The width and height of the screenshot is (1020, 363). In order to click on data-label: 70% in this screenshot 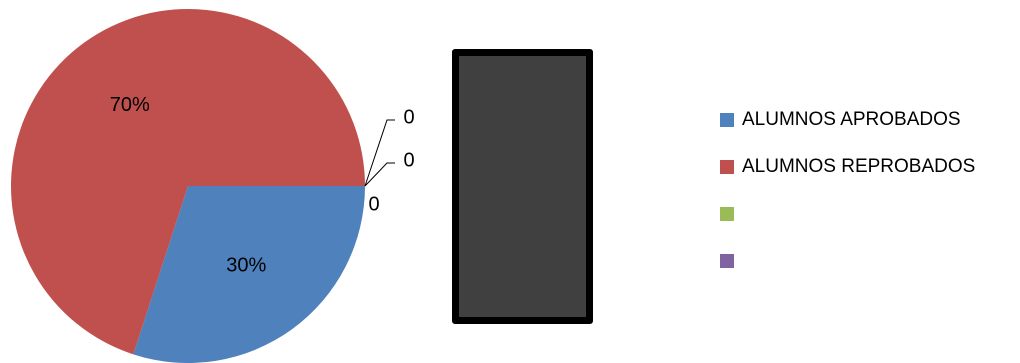, I will do `click(130, 105)`.